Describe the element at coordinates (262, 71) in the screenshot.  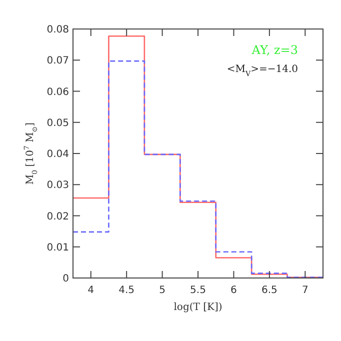
I see `annotation: <M$_{V}$>=−14.0` at that location.